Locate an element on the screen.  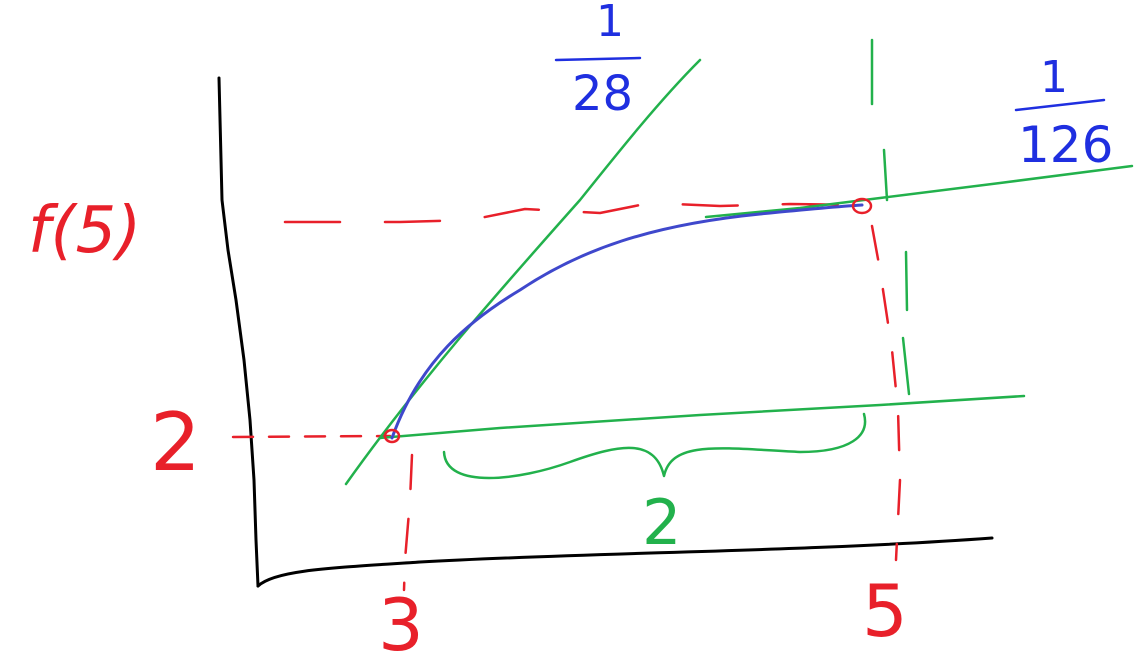
y-axis is located at coordinates (238, 332).